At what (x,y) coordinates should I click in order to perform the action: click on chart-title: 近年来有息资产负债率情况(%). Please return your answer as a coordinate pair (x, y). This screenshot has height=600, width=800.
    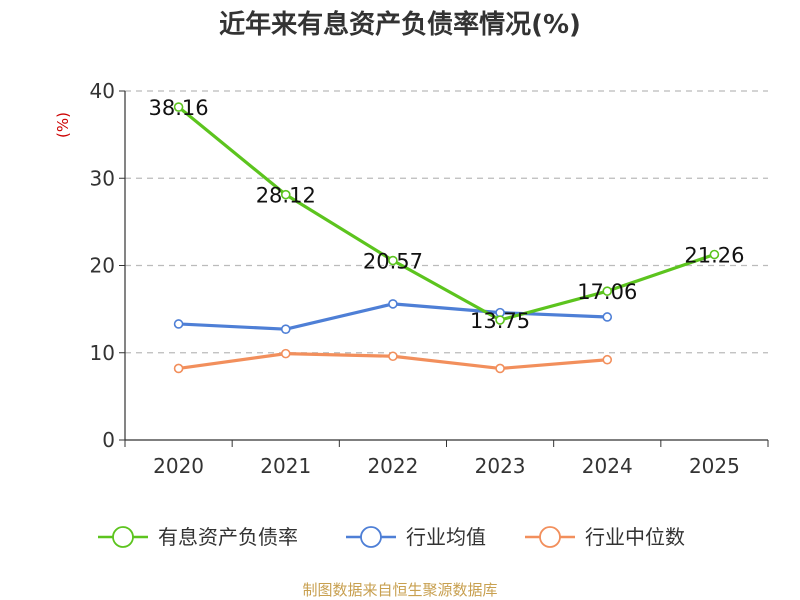
    Looking at the image, I should click on (400, 24).